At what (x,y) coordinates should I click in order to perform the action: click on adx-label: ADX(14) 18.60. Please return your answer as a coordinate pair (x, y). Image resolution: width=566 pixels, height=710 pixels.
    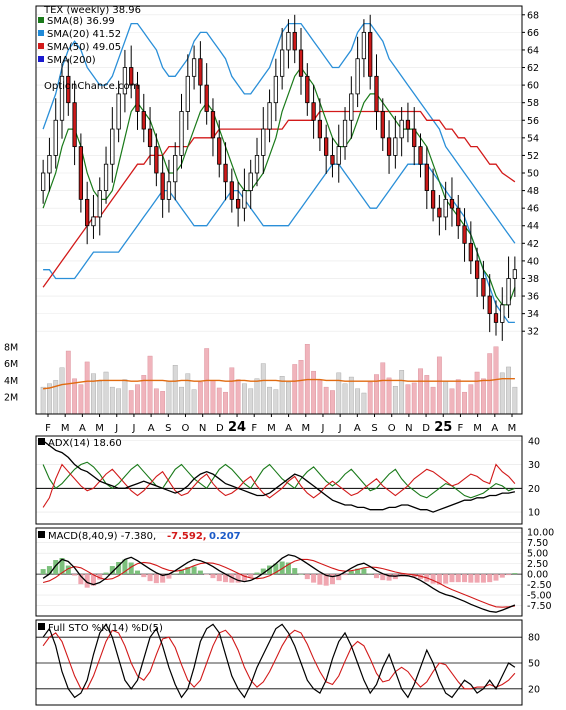
    Looking at the image, I should click on (85, 443).